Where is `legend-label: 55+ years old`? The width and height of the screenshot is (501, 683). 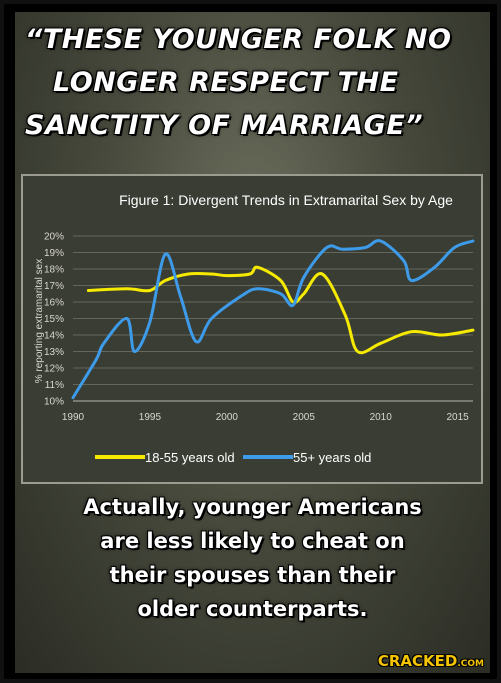
legend-label: 55+ years old is located at coordinates (332, 457).